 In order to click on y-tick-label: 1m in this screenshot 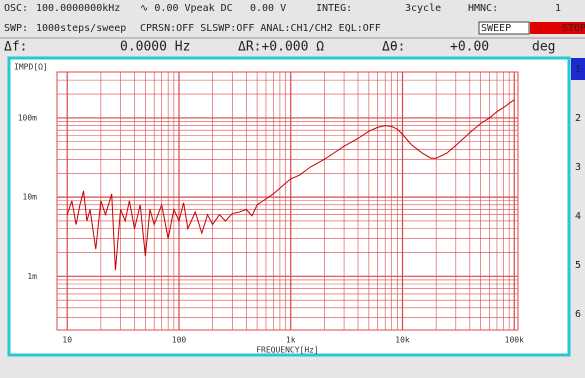, I will do `click(32, 276)`.